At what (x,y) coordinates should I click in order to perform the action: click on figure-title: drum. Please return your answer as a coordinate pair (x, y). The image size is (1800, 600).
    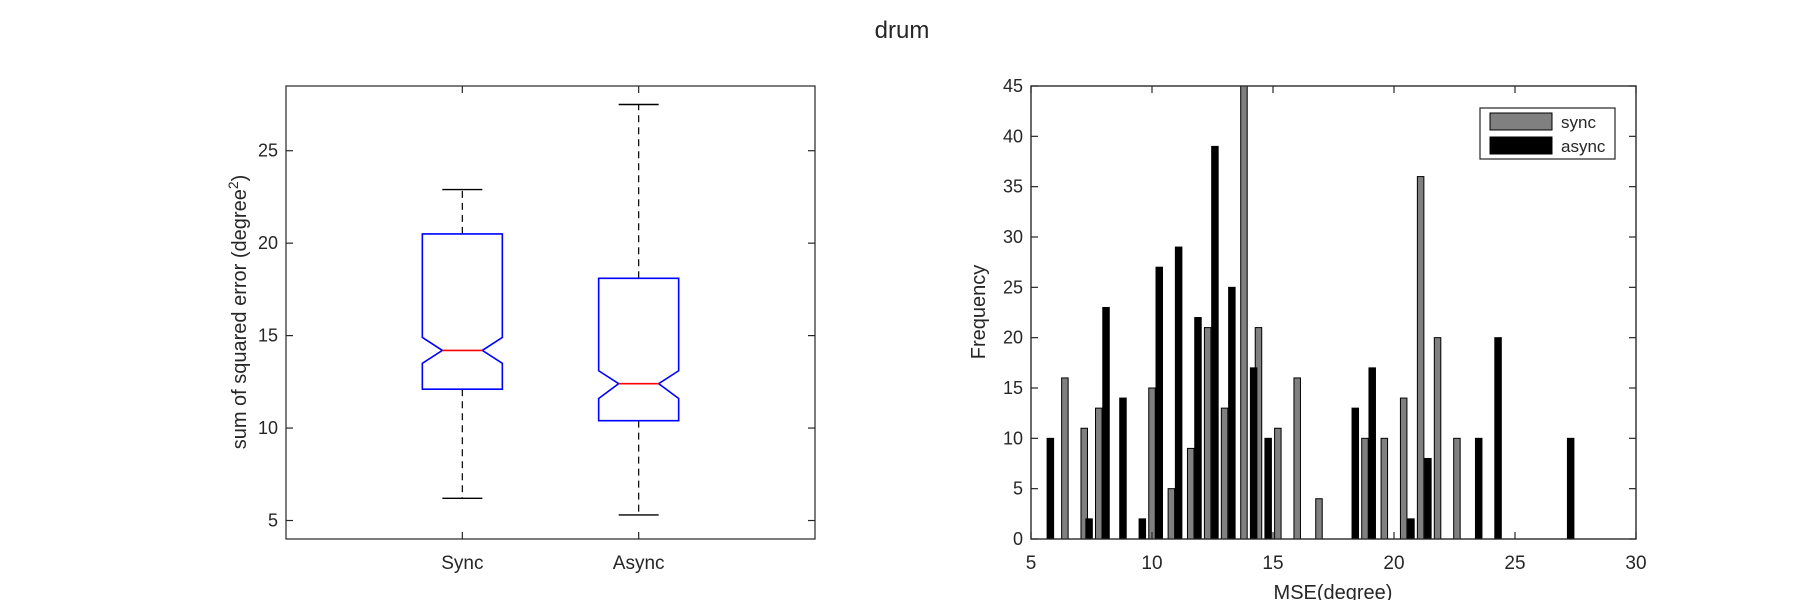
    Looking at the image, I should click on (902, 30).